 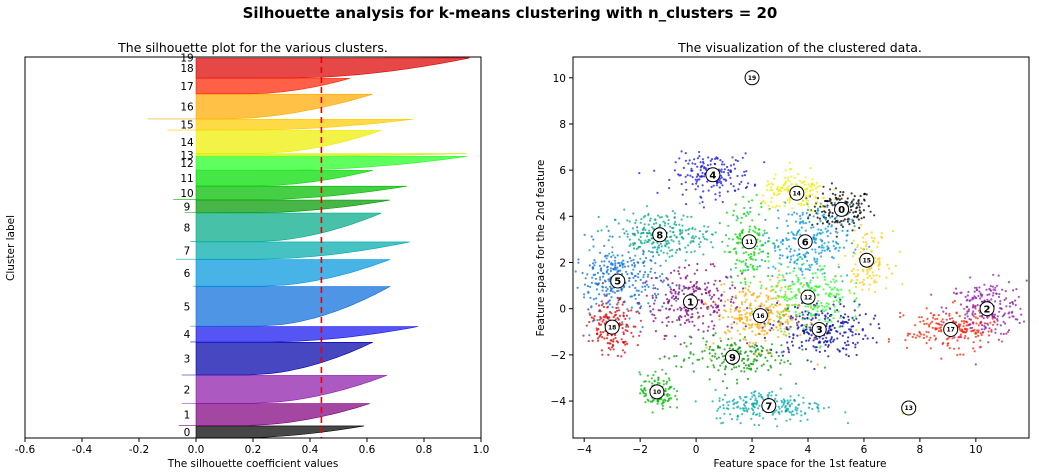 I want to click on scatter-x-axis-label: Feature space for the 1st feature, so click(x=799, y=464).